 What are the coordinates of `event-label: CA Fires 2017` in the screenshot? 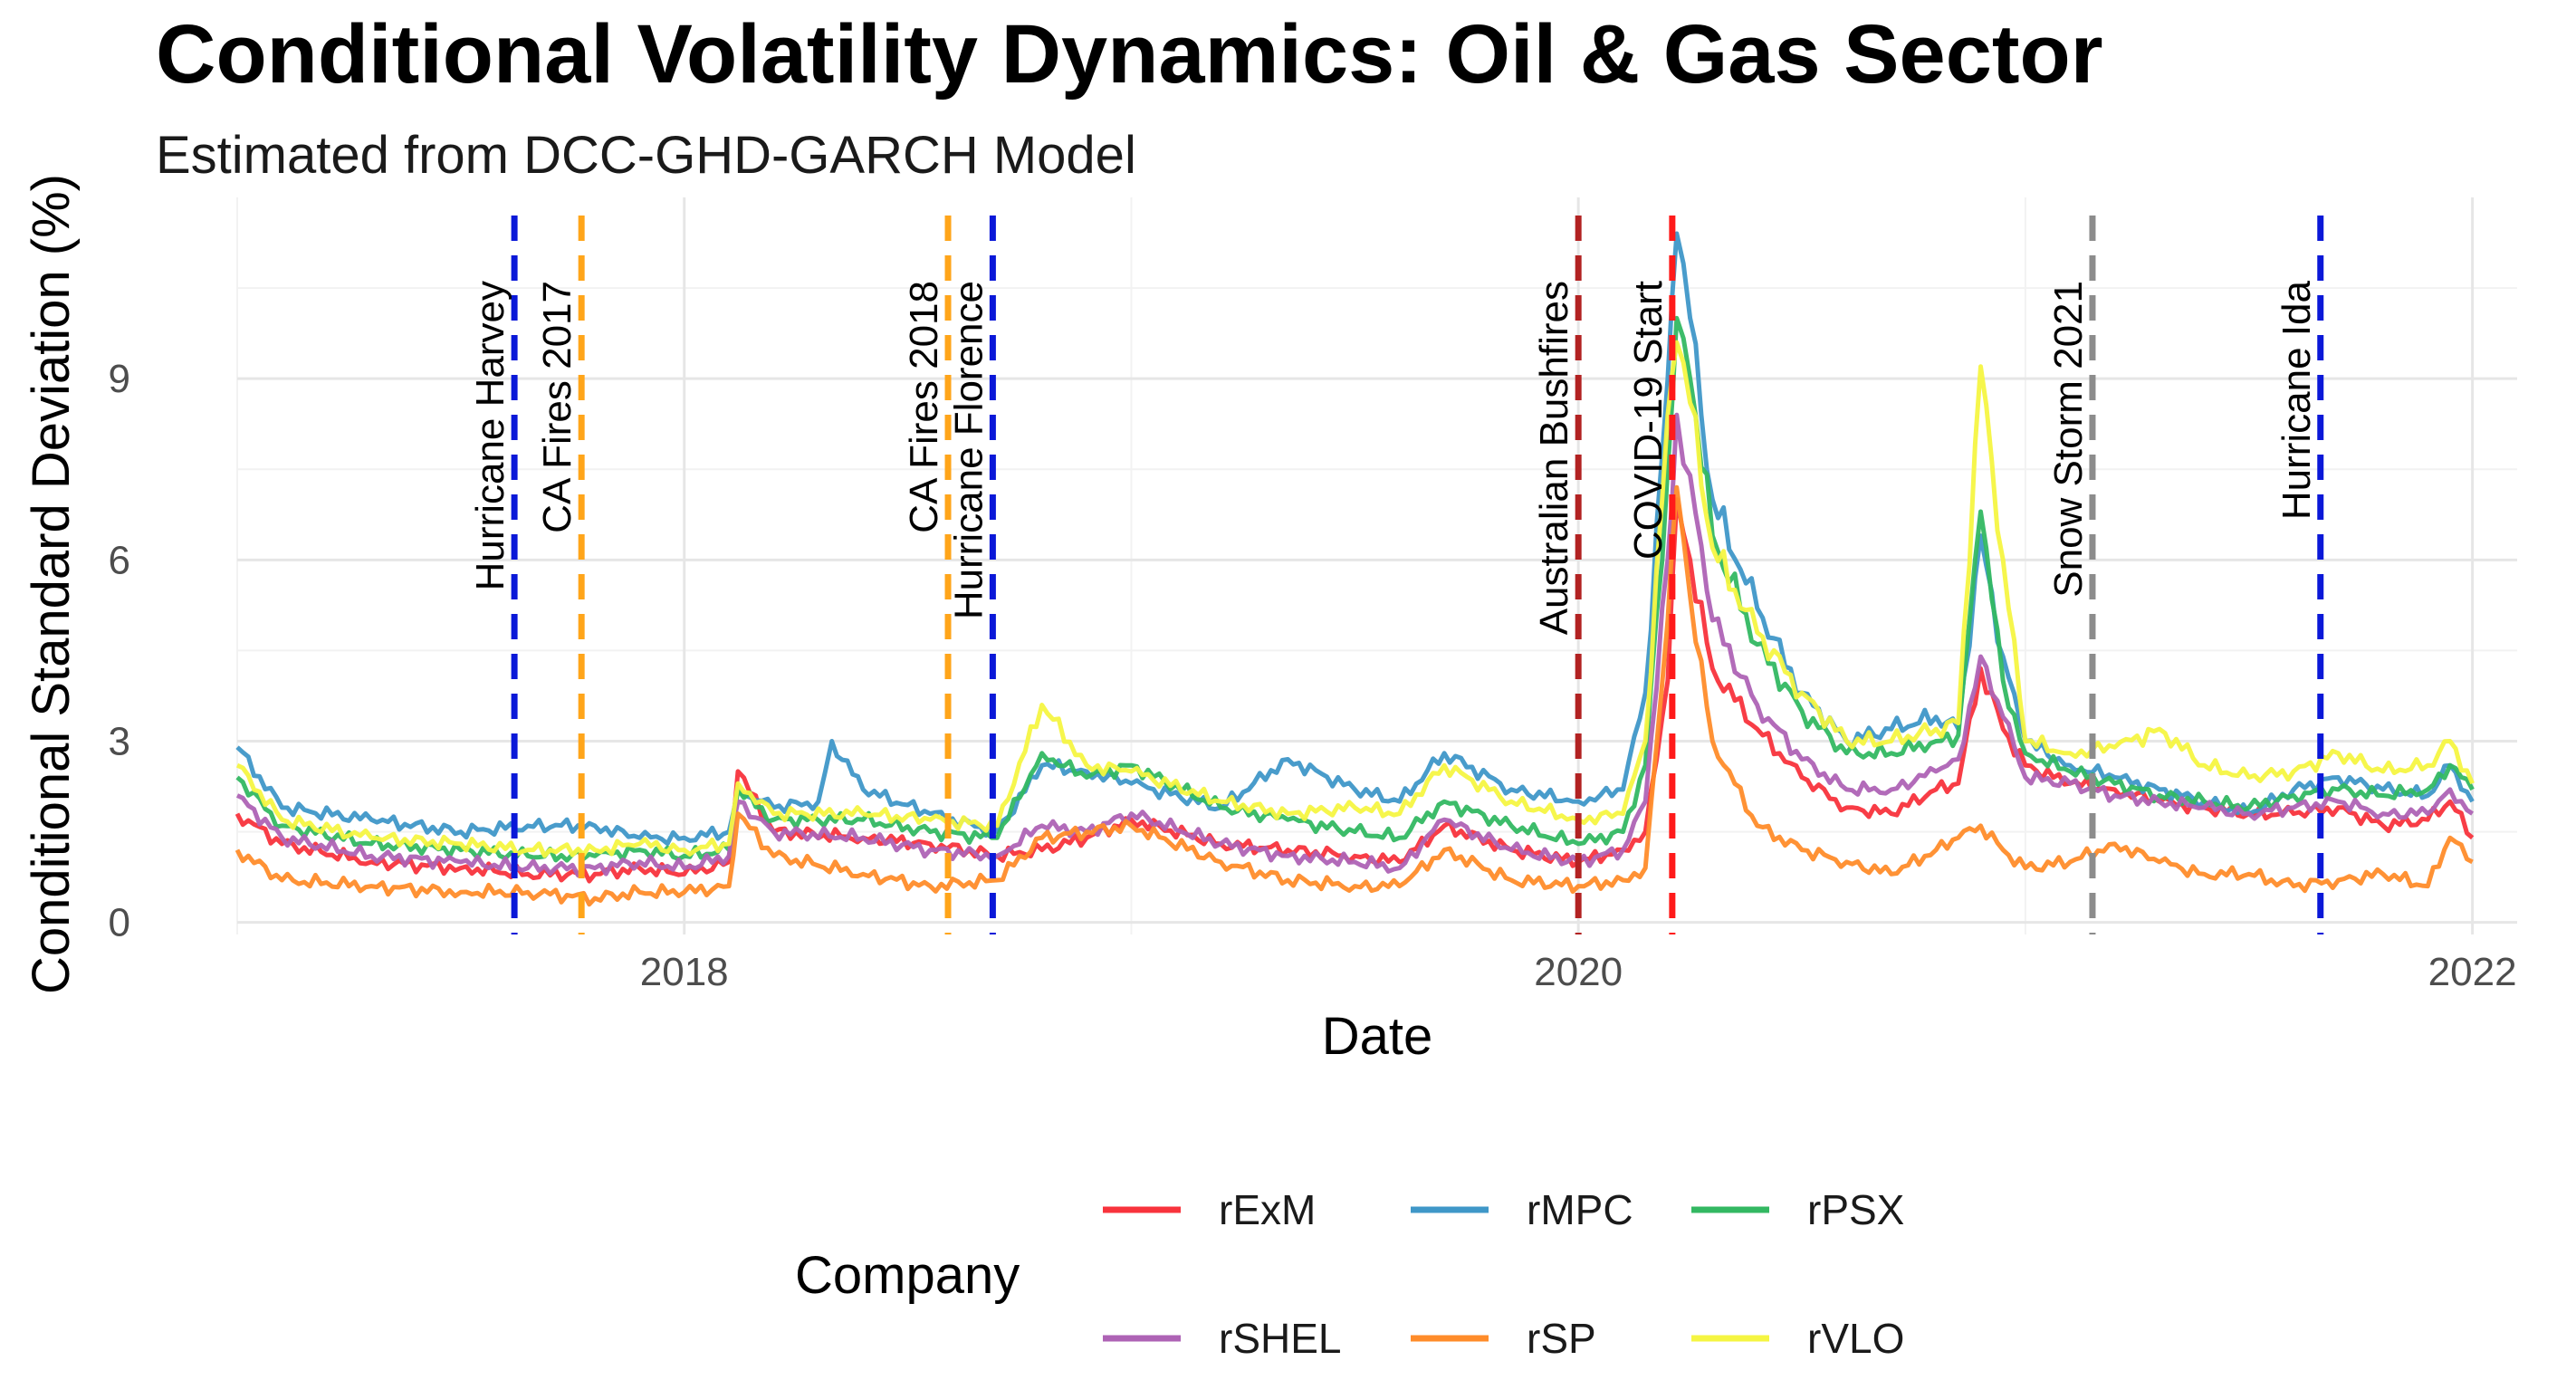 It's located at (557, 407).